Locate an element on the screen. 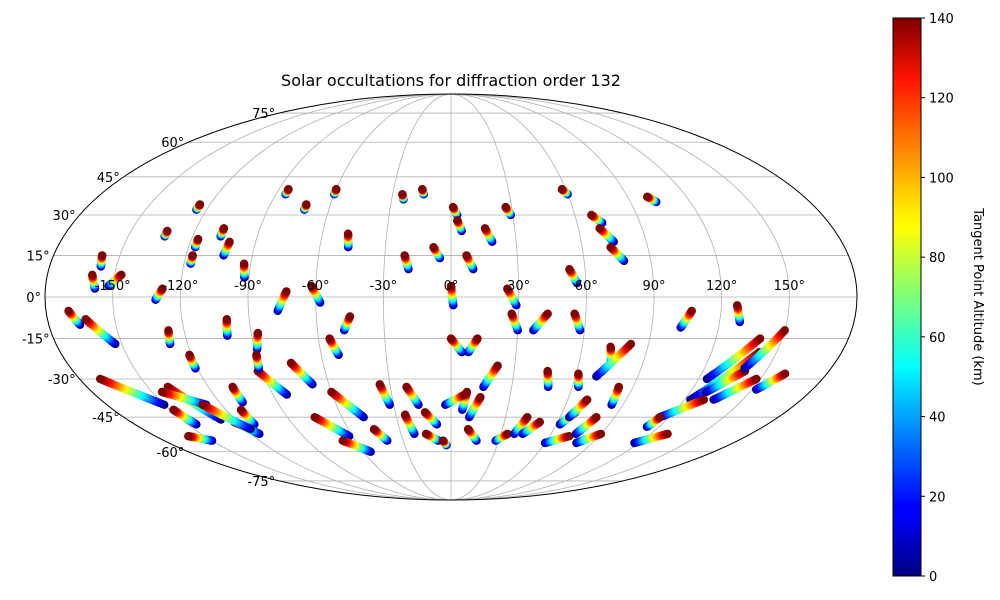 The height and width of the screenshot is (600, 1000). longitude-tick-label: 0° is located at coordinates (451, 286).